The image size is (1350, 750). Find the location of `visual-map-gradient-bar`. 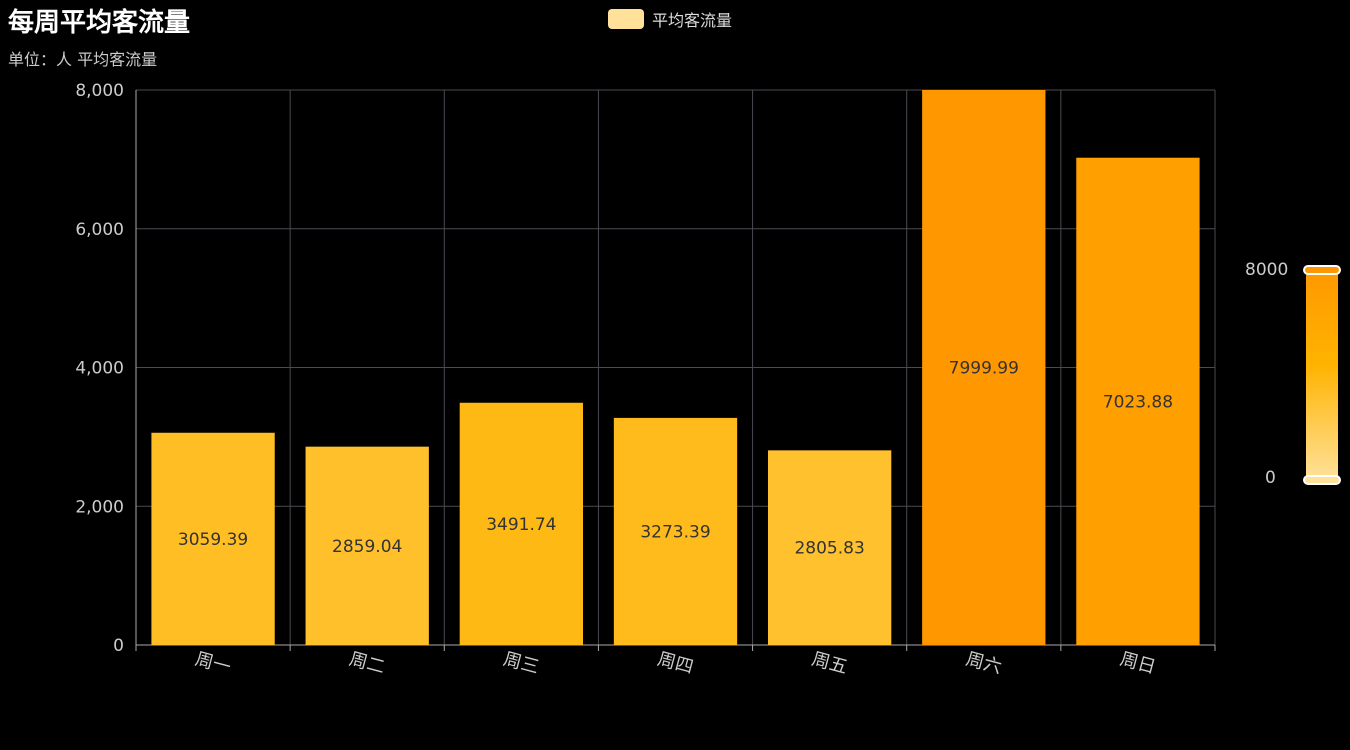

visual-map-gradient-bar is located at coordinates (1322, 375).